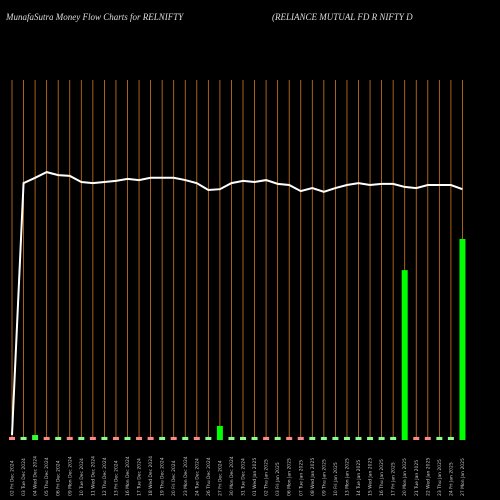 The width and height of the screenshot is (500, 500). I want to click on x-tick-label: 18 Wed Dec 2024, so click(151, 476).